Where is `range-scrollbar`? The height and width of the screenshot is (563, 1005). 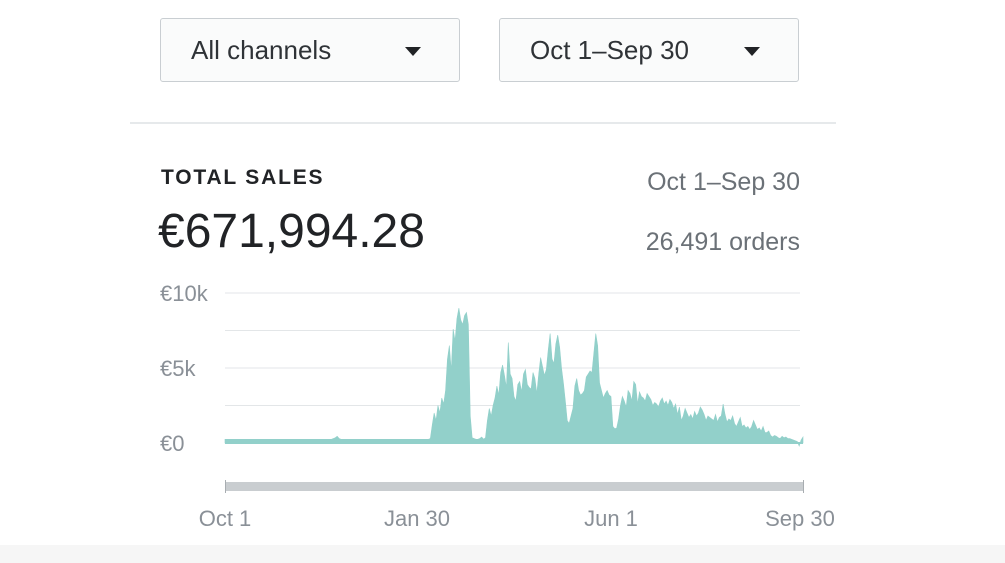
range-scrollbar is located at coordinates (514, 486).